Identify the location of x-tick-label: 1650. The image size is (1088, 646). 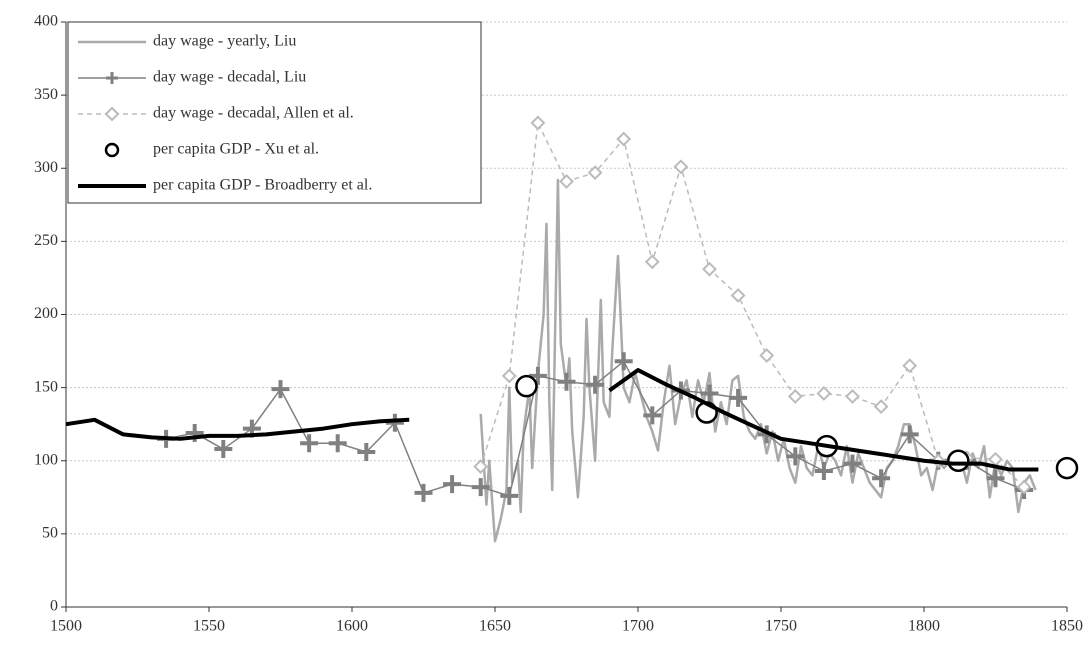
(495, 626).